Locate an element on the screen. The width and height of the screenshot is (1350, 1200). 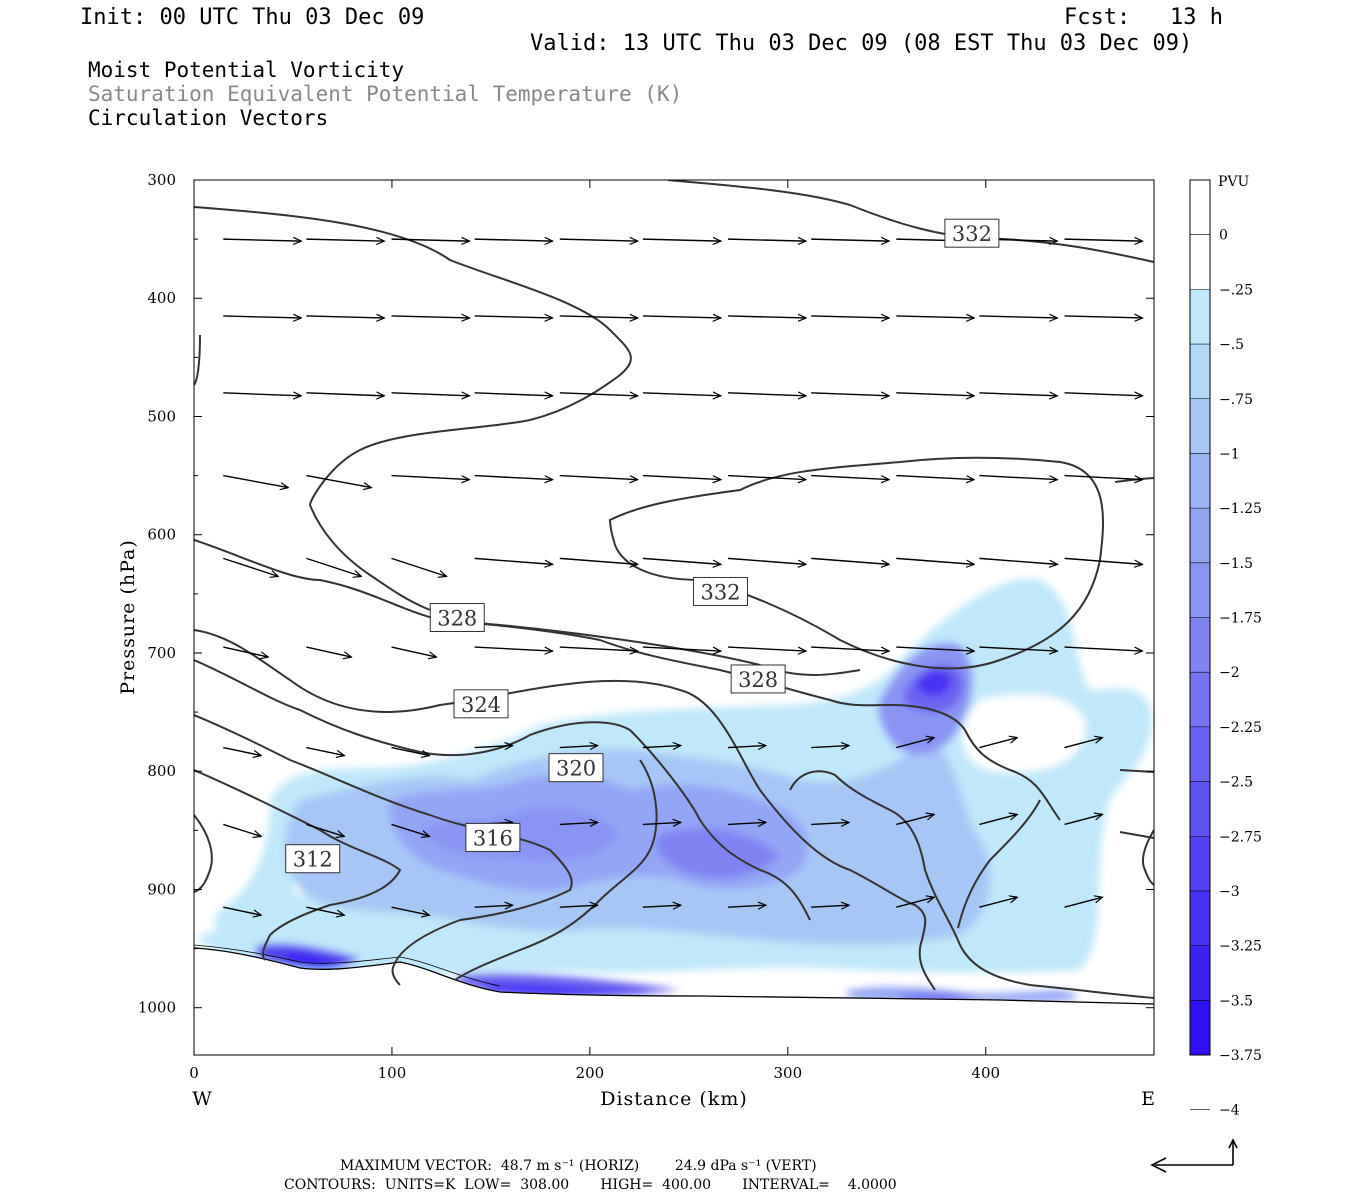
y-tick-label: 1000 is located at coordinates (157, 1008).